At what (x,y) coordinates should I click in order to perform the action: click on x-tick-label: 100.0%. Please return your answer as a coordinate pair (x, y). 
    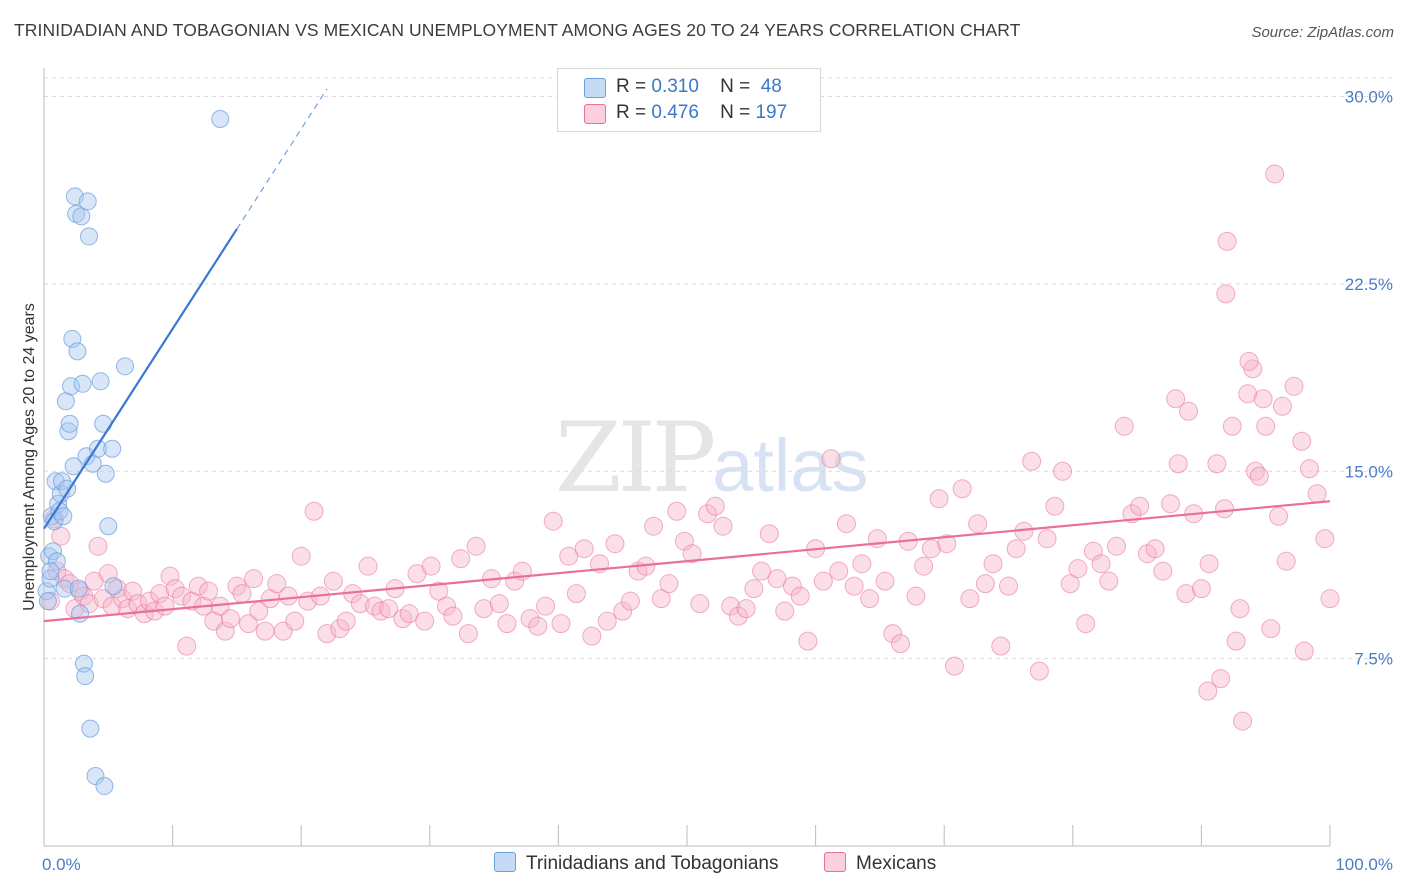
    Looking at the image, I should click on (1364, 864).